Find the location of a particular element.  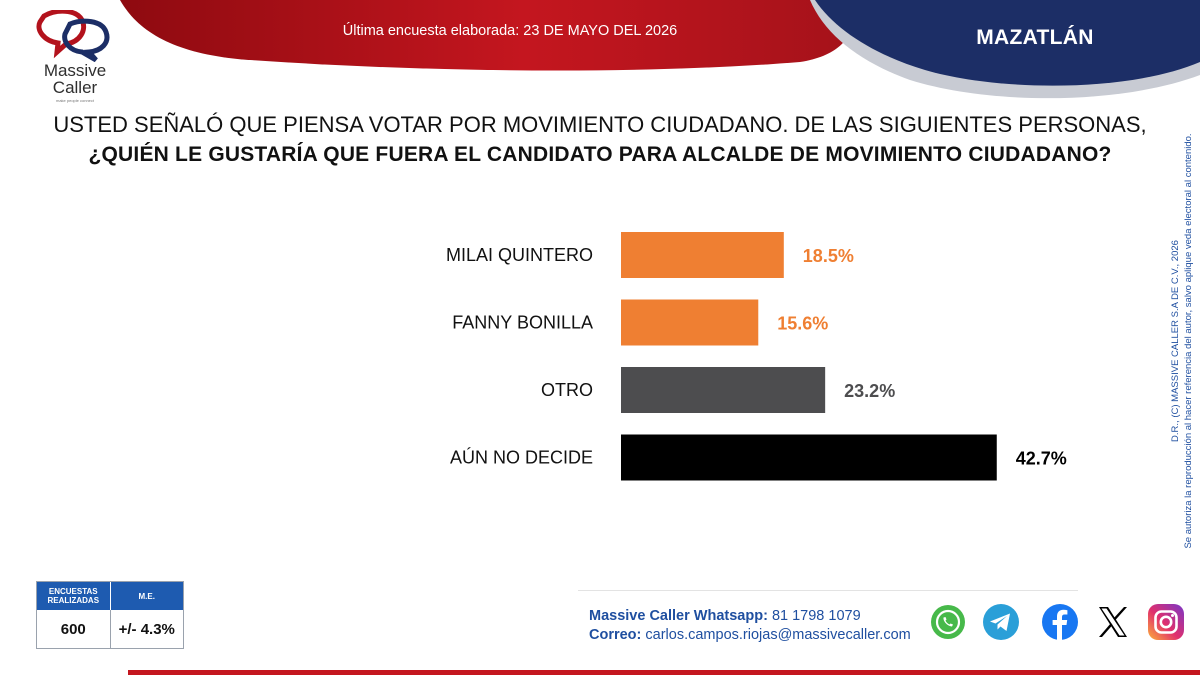

city-label: MAZATLÁN is located at coordinates (1035, 37).